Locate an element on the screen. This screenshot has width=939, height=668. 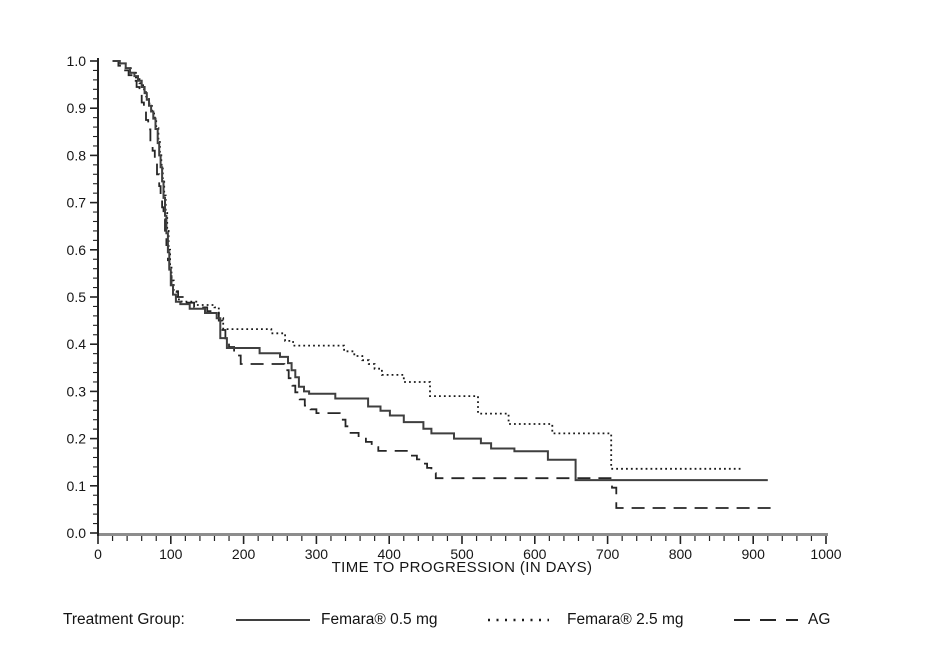
y-tick-label: 0.3 is located at coordinates (77, 391).